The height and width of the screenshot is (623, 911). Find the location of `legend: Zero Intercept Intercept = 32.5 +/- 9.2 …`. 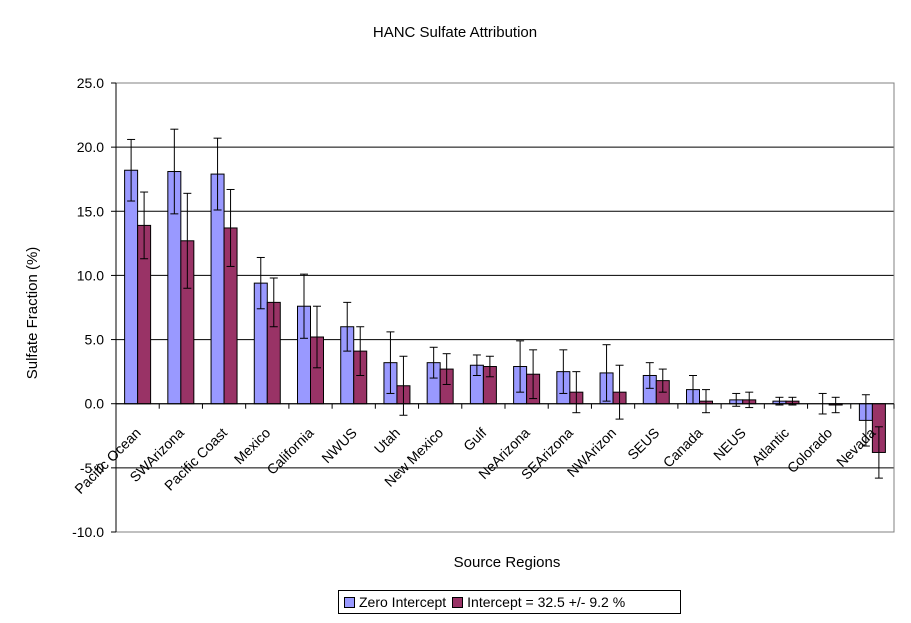

legend: Zero Intercept Intercept = 32.5 +/- 9.2 … is located at coordinates (509, 602).